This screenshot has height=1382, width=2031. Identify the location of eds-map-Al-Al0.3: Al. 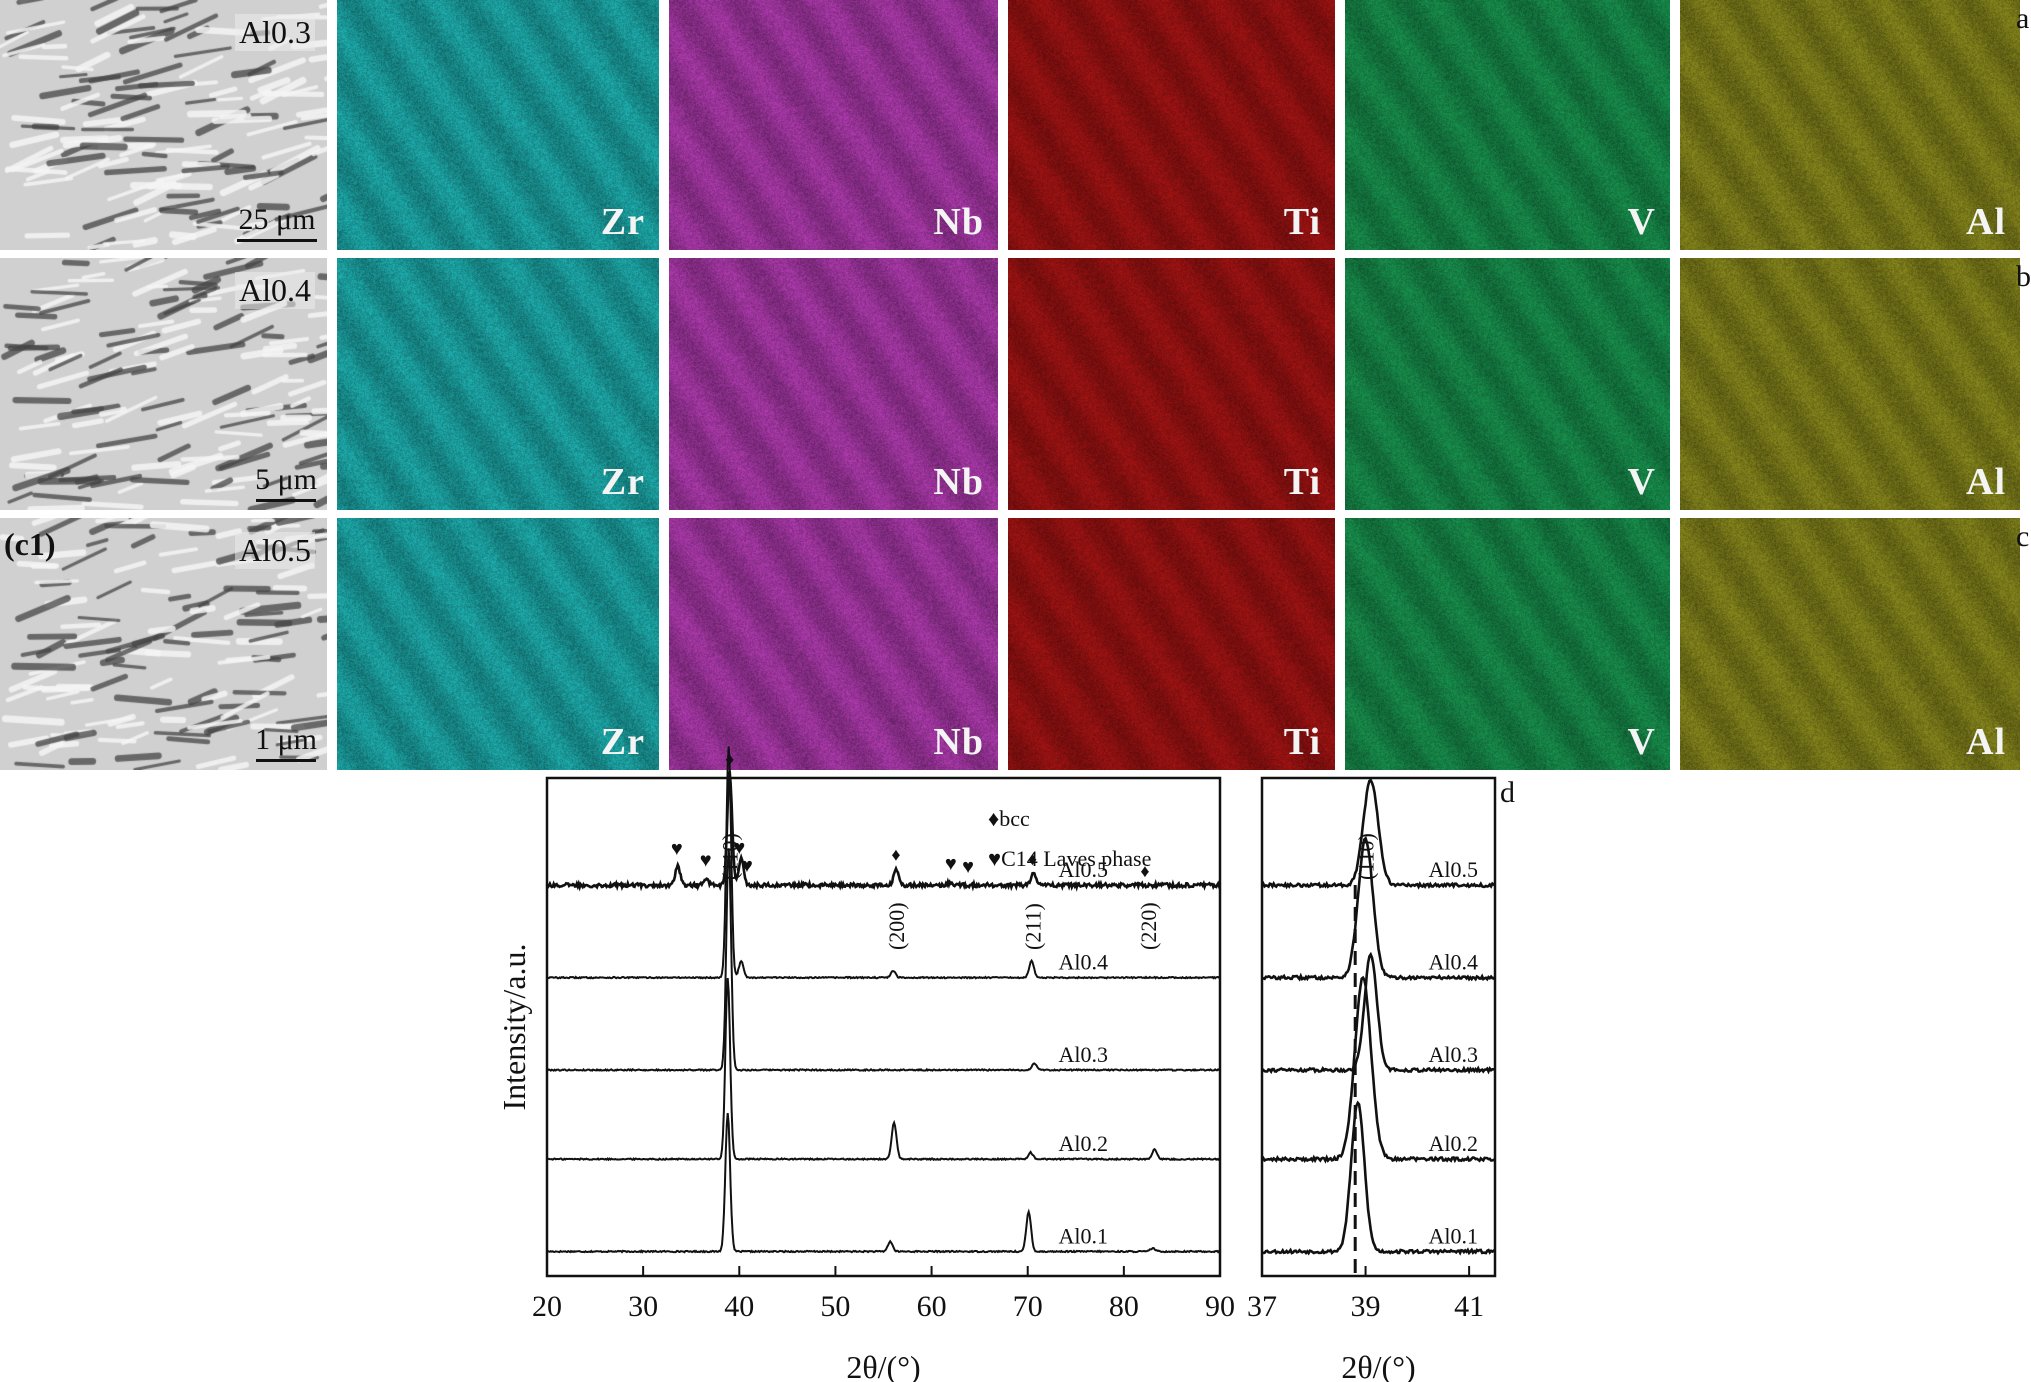
(1850, 125).